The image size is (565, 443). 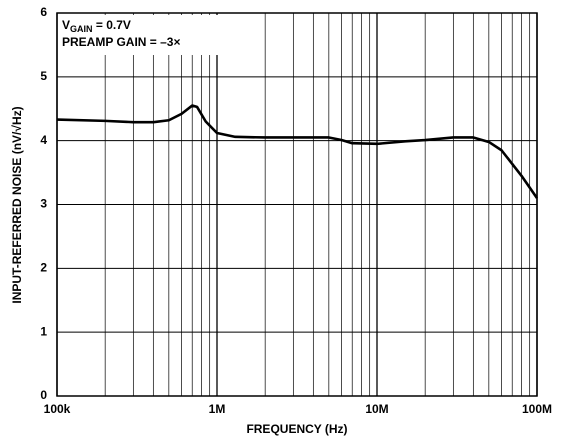 What do you see at coordinates (376, 409) in the screenshot?
I see `x-tick-label: 10M` at bounding box center [376, 409].